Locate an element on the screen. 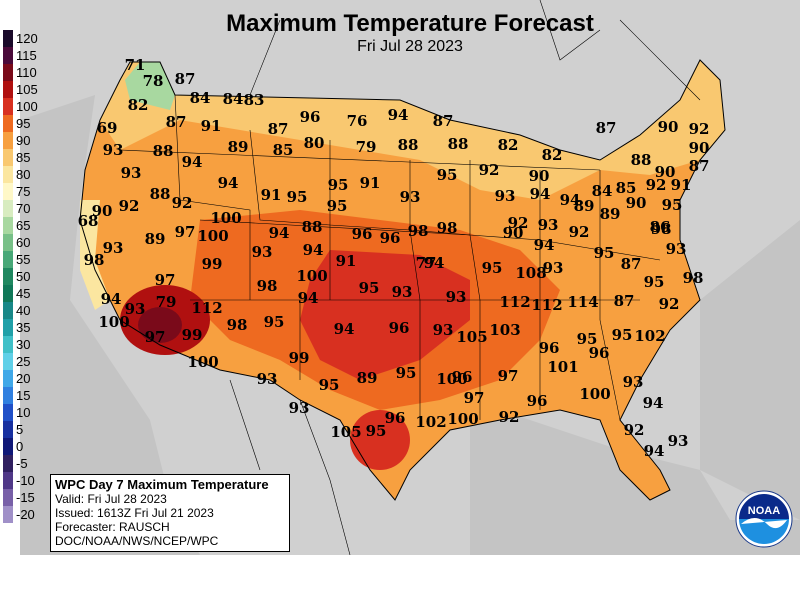 The width and height of the screenshot is (800, 600). temperature-value: 80 is located at coordinates (314, 143).